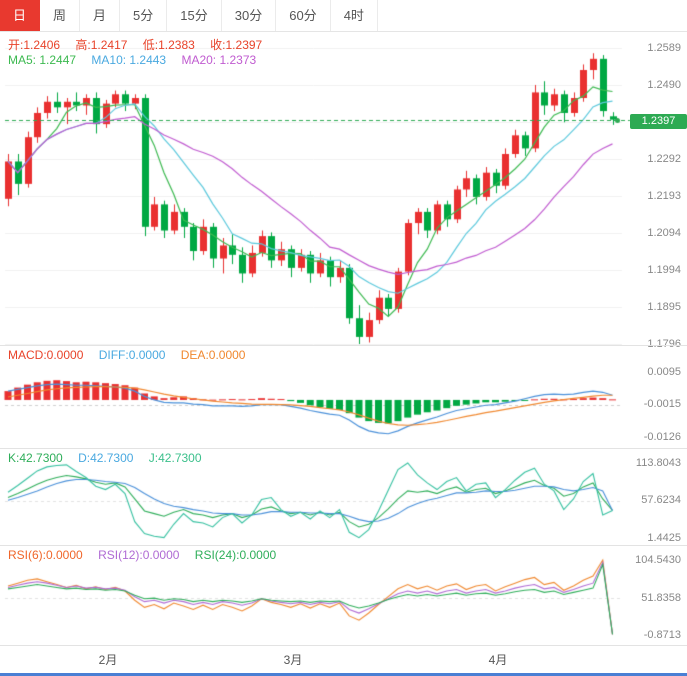 The width and height of the screenshot is (687, 676). What do you see at coordinates (664, 48) in the screenshot?
I see `price-axis-label: 1.2589` at bounding box center [664, 48].